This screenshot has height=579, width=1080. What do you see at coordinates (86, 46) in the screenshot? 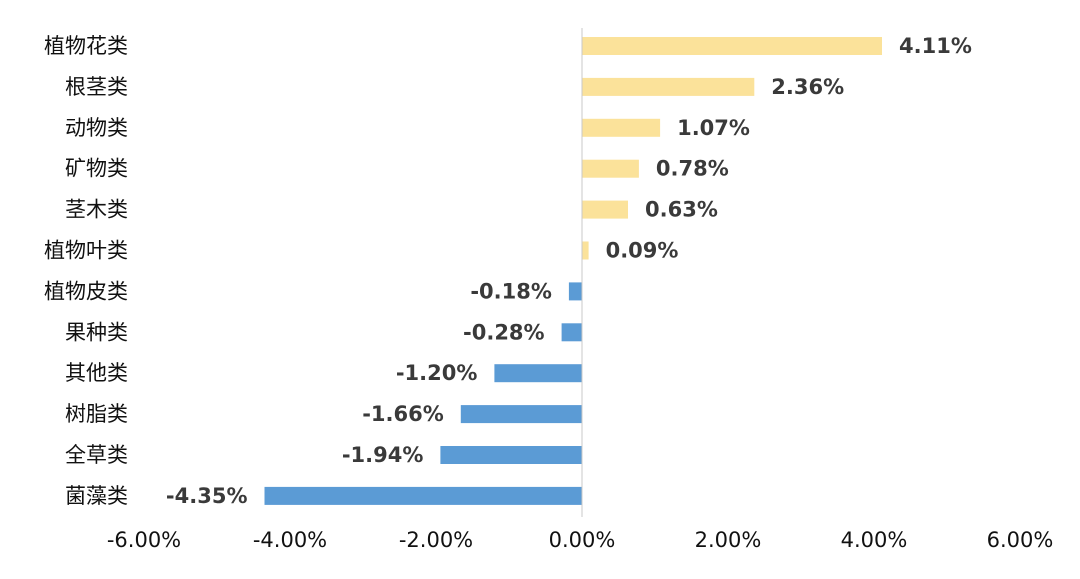
I see `category-label: 植物花类` at bounding box center [86, 46].